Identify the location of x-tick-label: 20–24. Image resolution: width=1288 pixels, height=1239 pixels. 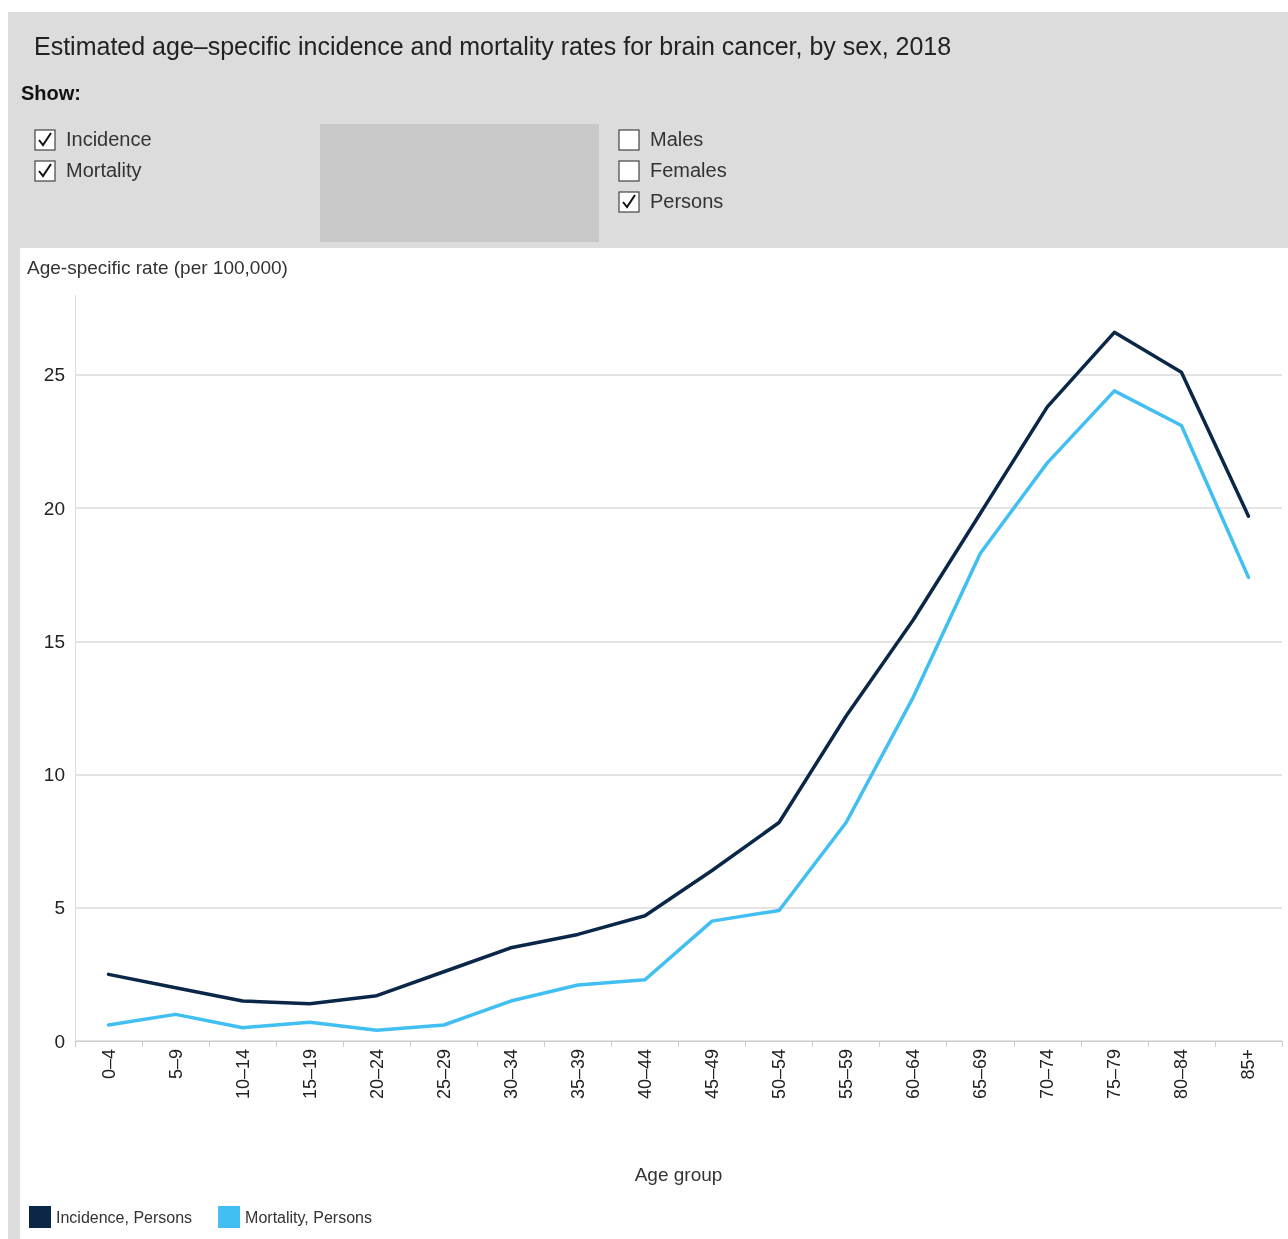
(376, 1074).